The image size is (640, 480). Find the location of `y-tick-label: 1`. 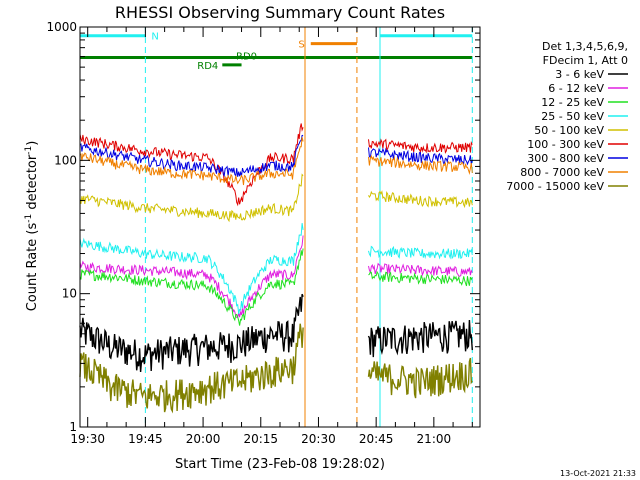

y-tick-label: 1 is located at coordinates (73, 427).